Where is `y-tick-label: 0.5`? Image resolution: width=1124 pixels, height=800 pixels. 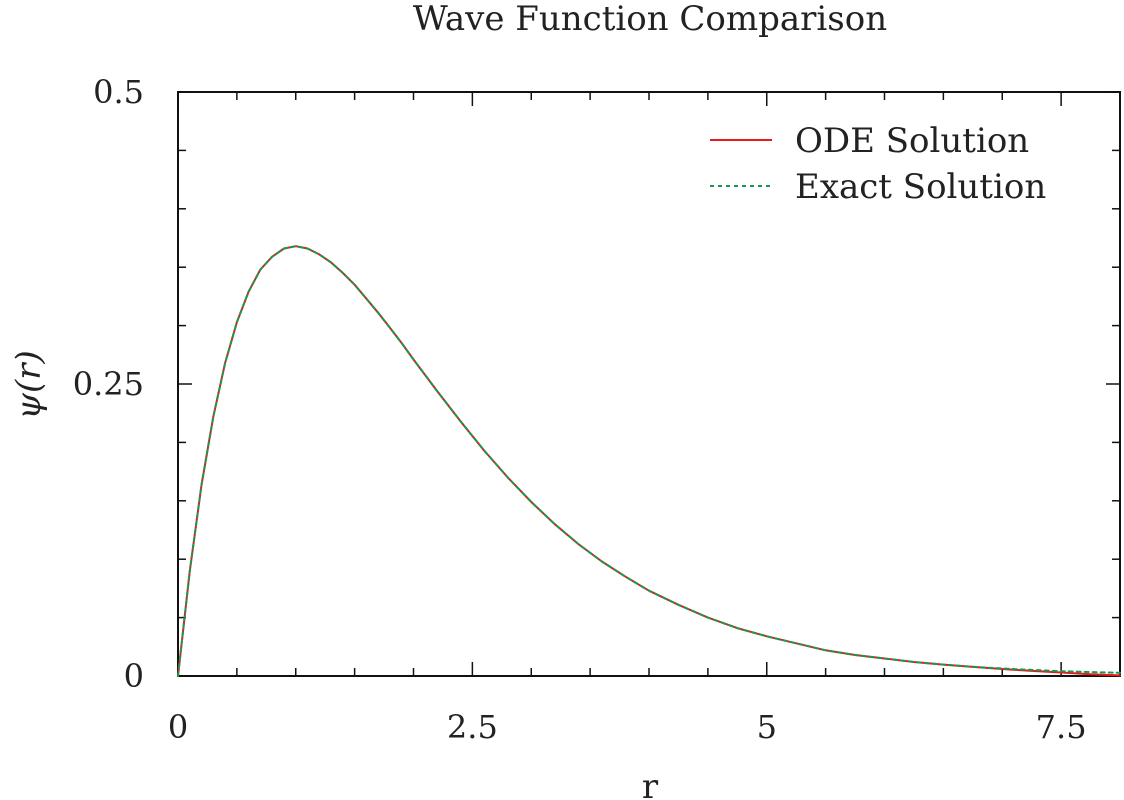
y-tick-label: 0.5 is located at coordinates (118, 92).